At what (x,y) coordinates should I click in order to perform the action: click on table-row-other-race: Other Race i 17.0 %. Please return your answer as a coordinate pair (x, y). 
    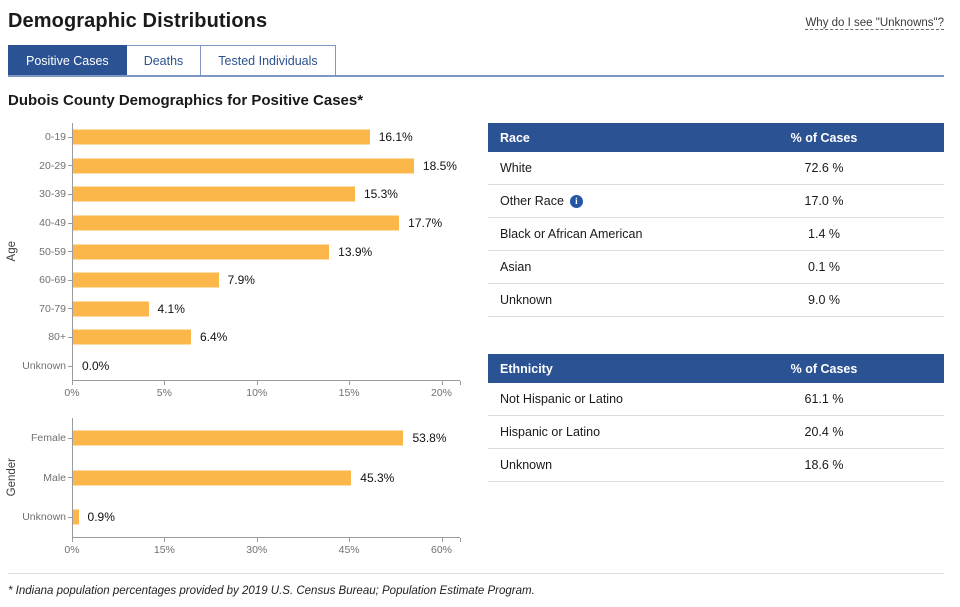
    Looking at the image, I should click on (716, 201).